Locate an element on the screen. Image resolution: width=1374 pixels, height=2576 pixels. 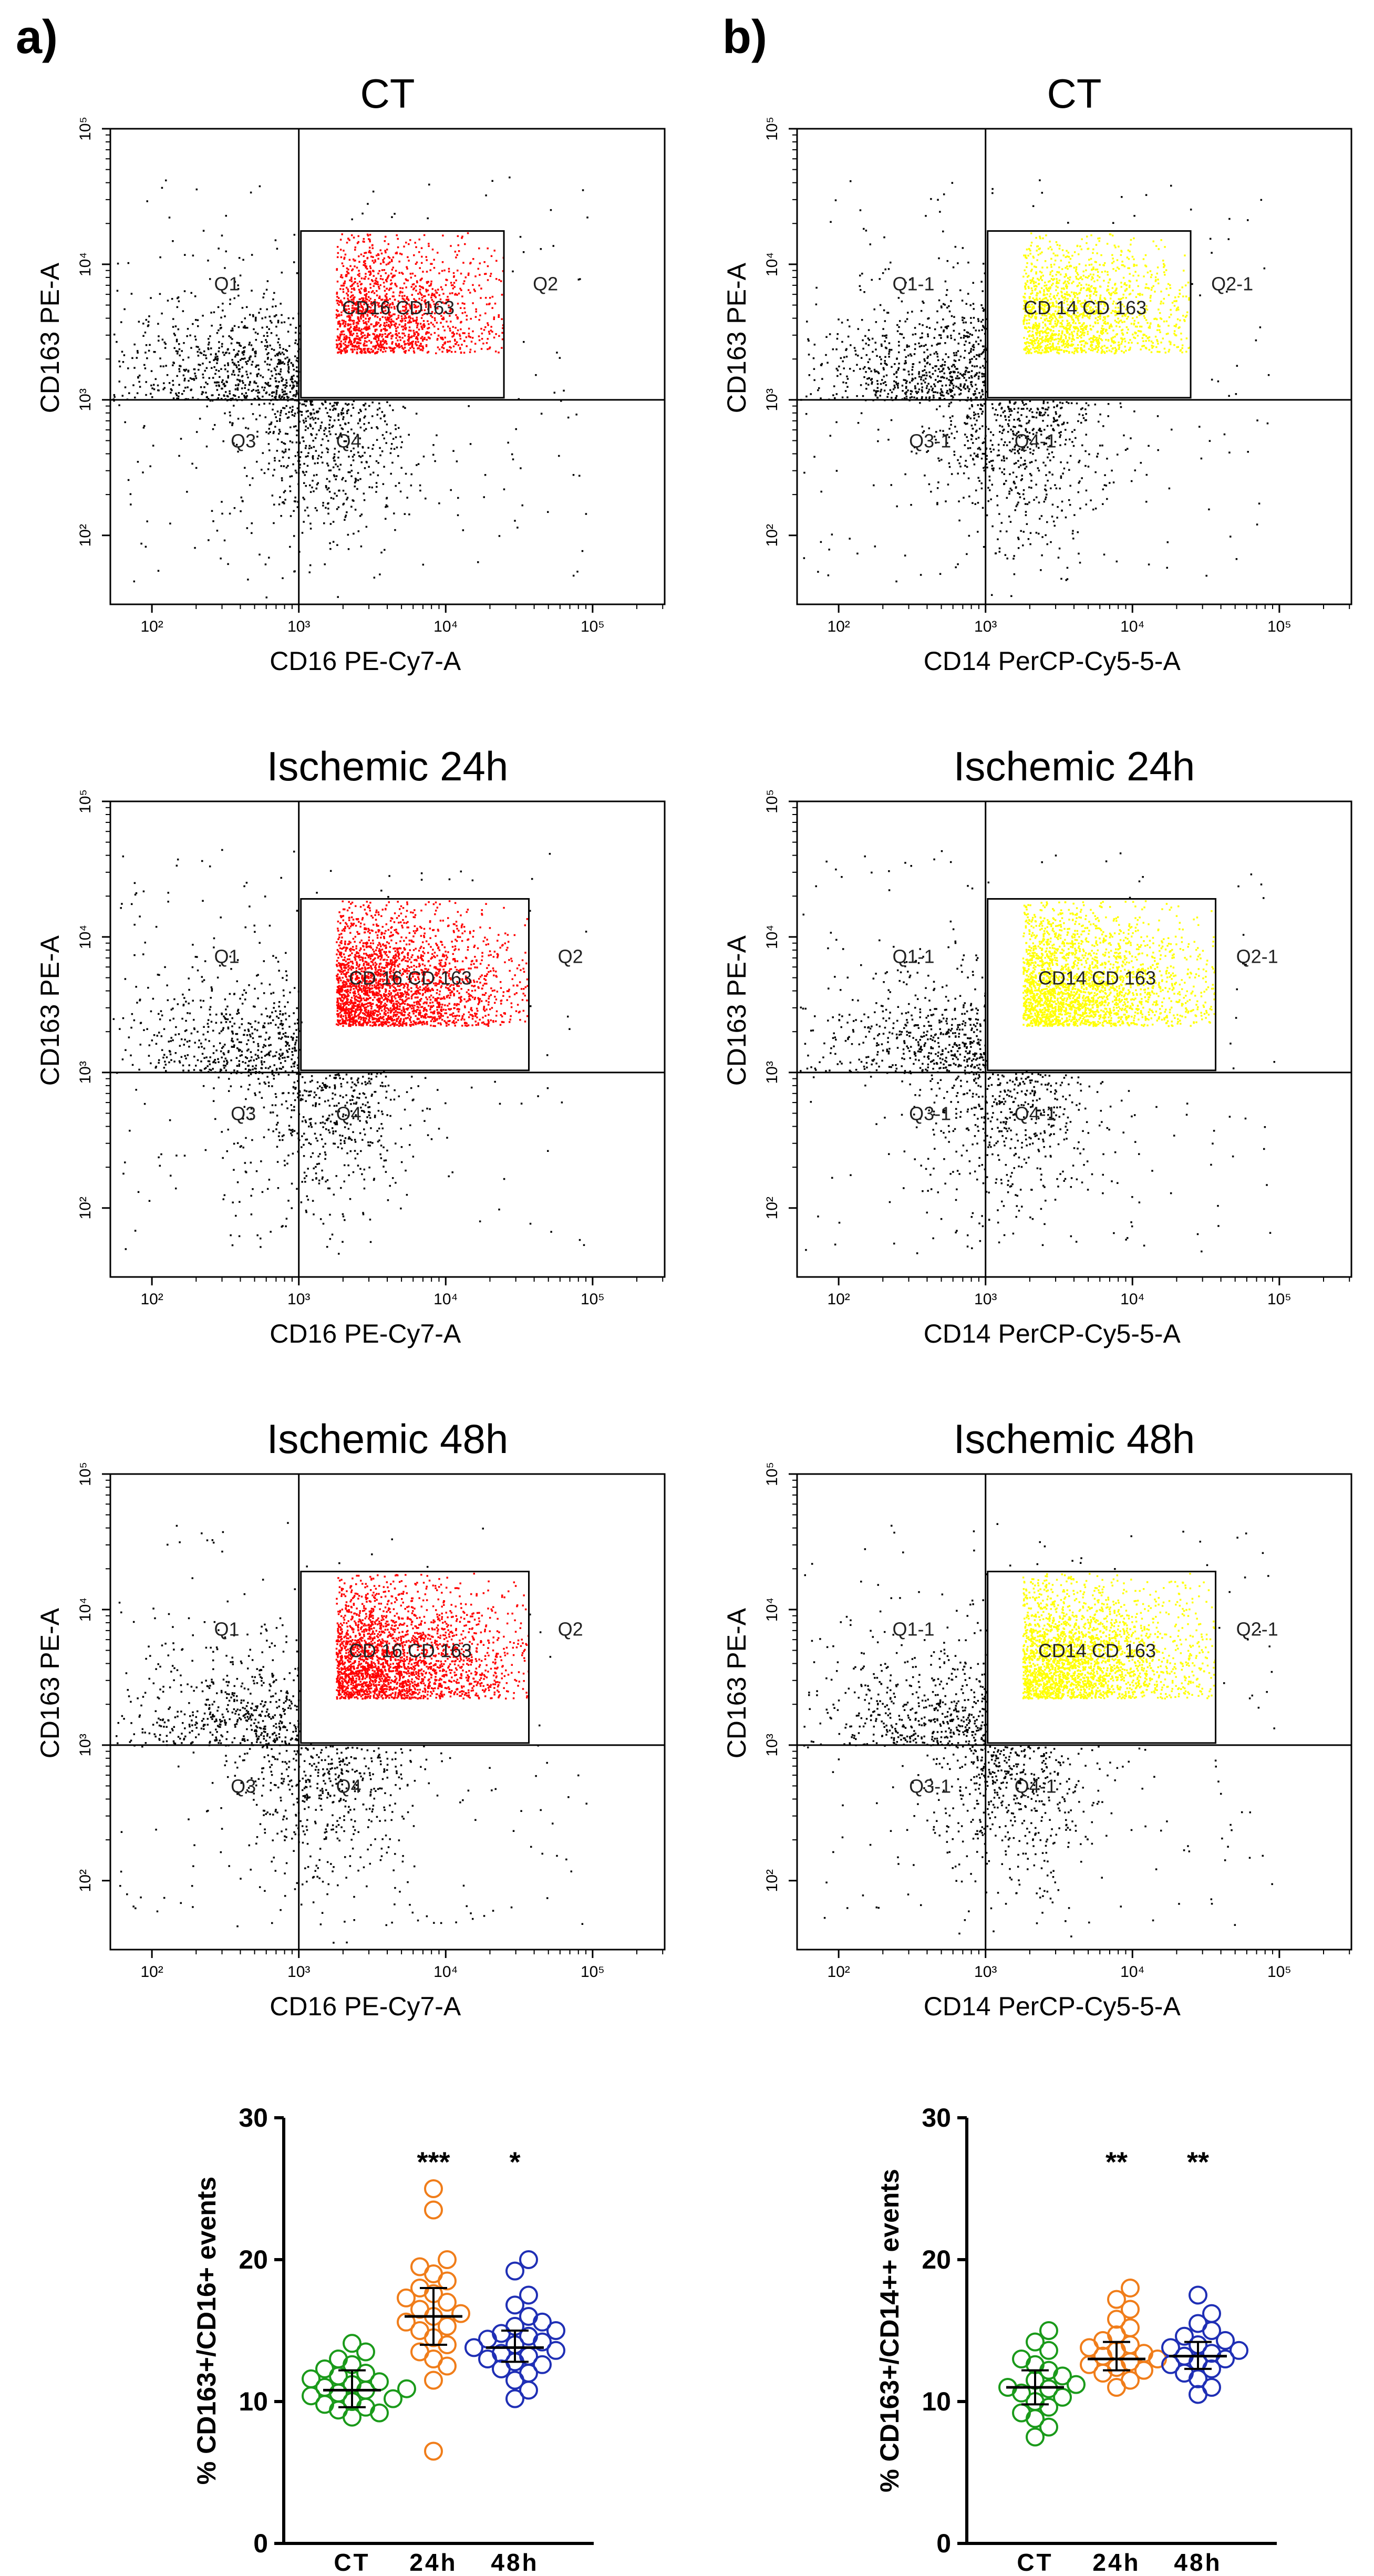
x-category-label: 48h is located at coordinates (515, 2561).